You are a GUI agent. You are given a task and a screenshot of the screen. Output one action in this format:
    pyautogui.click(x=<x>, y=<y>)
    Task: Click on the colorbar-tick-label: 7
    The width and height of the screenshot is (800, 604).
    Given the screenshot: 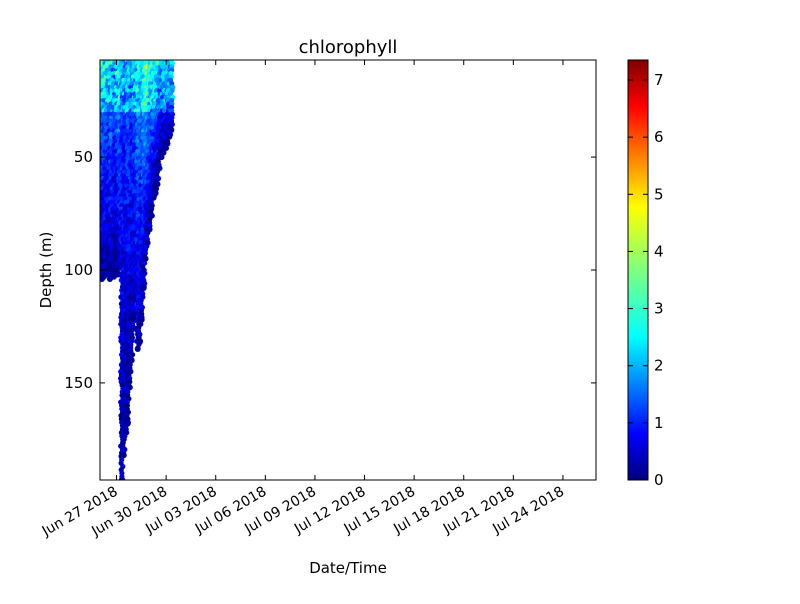 What is the action you would take?
    pyautogui.click(x=659, y=80)
    